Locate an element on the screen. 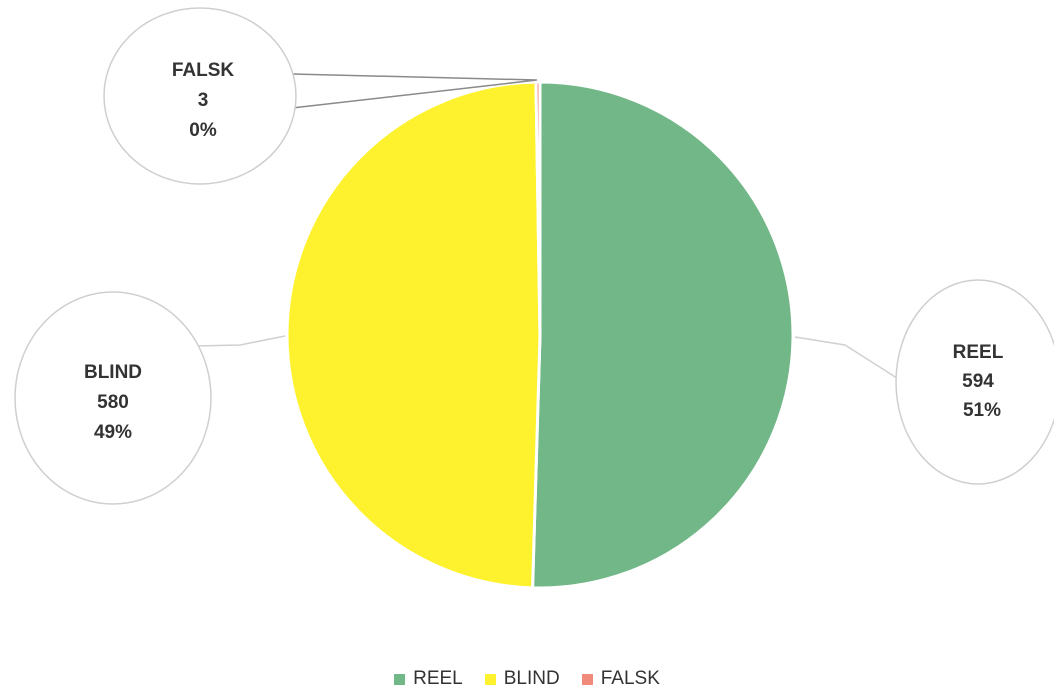 This screenshot has height=692, width=1054. callout-falsk: FALSK 3 0% is located at coordinates (320, 96).